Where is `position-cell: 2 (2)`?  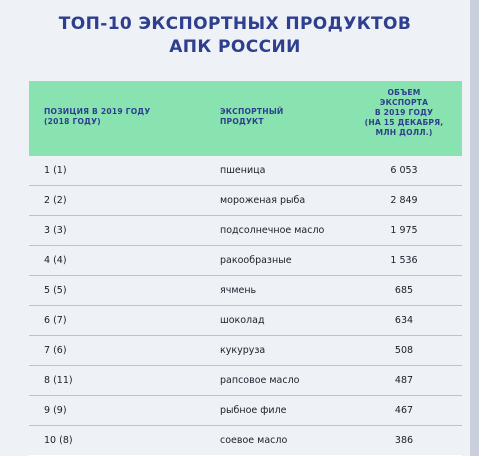 position-cell: 2 (2) is located at coordinates (55, 200).